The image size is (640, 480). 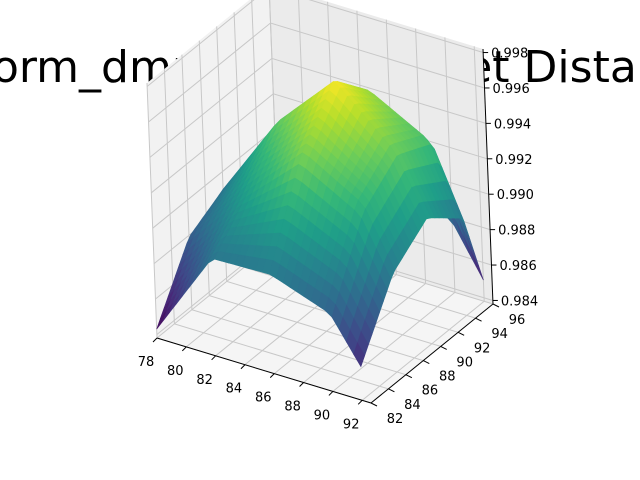 I want to click on x-axis-line, so click(x=264, y=370).